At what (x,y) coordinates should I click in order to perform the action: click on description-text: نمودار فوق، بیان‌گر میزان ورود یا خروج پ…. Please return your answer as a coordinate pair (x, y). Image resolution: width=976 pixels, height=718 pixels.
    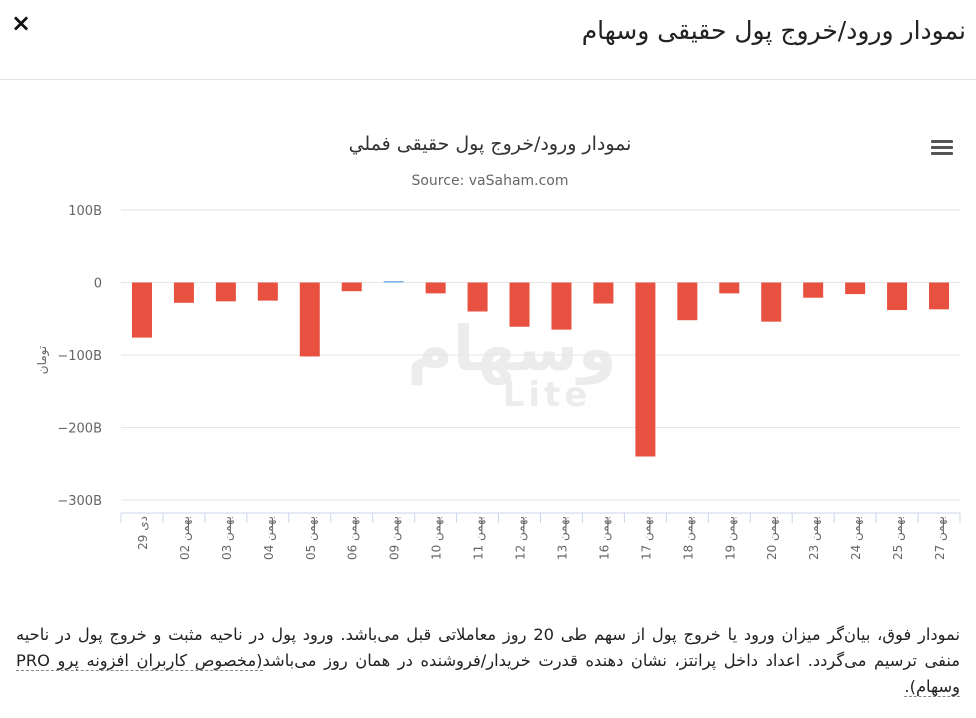
    Looking at the image, I should click on (488, 647).